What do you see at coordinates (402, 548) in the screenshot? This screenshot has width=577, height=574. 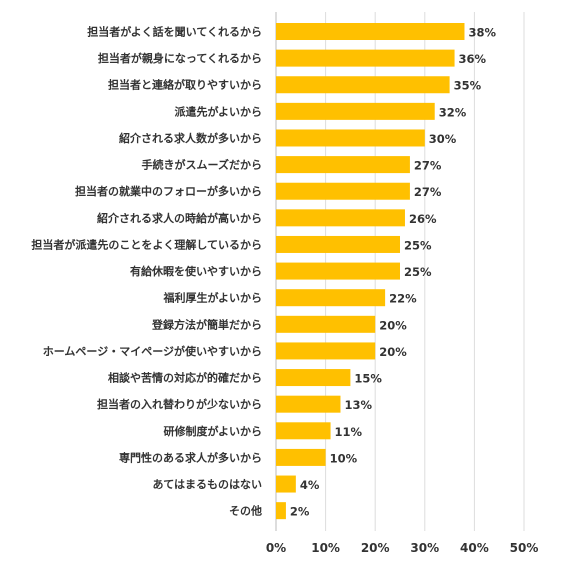 I see `x-axis-ticks: 0% 10% 20% 30% 40% 50%` at bounding box center [402, 548].